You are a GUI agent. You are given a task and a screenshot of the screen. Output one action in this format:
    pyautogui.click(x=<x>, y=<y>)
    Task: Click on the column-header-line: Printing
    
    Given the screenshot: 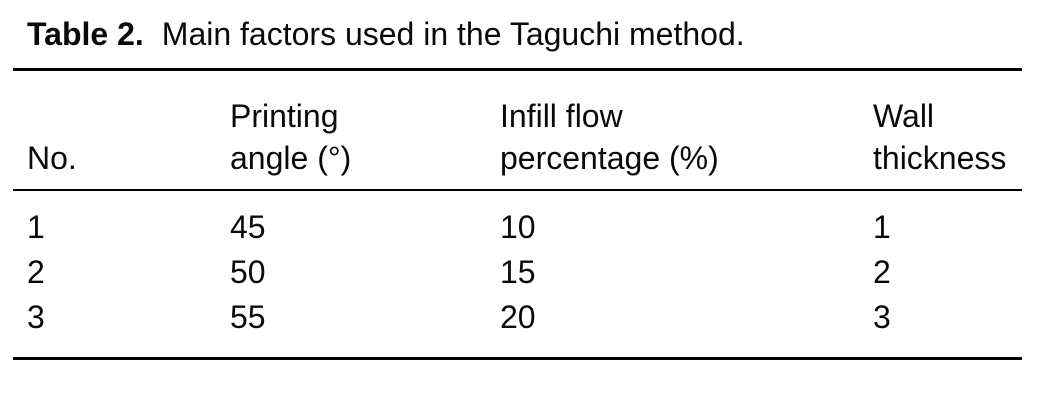 What is the action you would take?
    pyautogui.click(x=284, y=116)
    